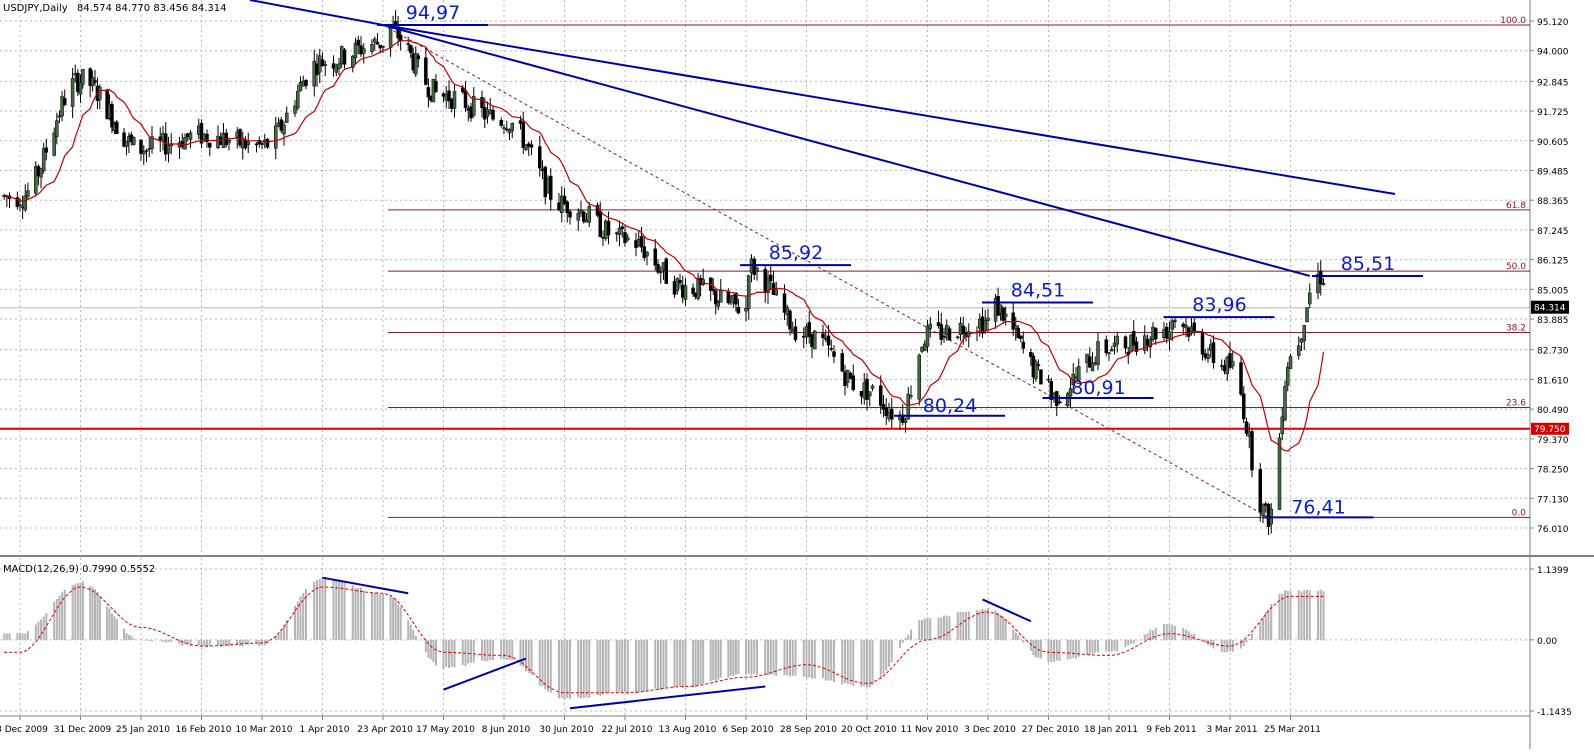 The width and height of the screenshot is (1594, 753). What do you see at coordinates (1553, 83) in the screenshot?
I see `price-tick-label: 92.845` at bounding box center [1553, 83].